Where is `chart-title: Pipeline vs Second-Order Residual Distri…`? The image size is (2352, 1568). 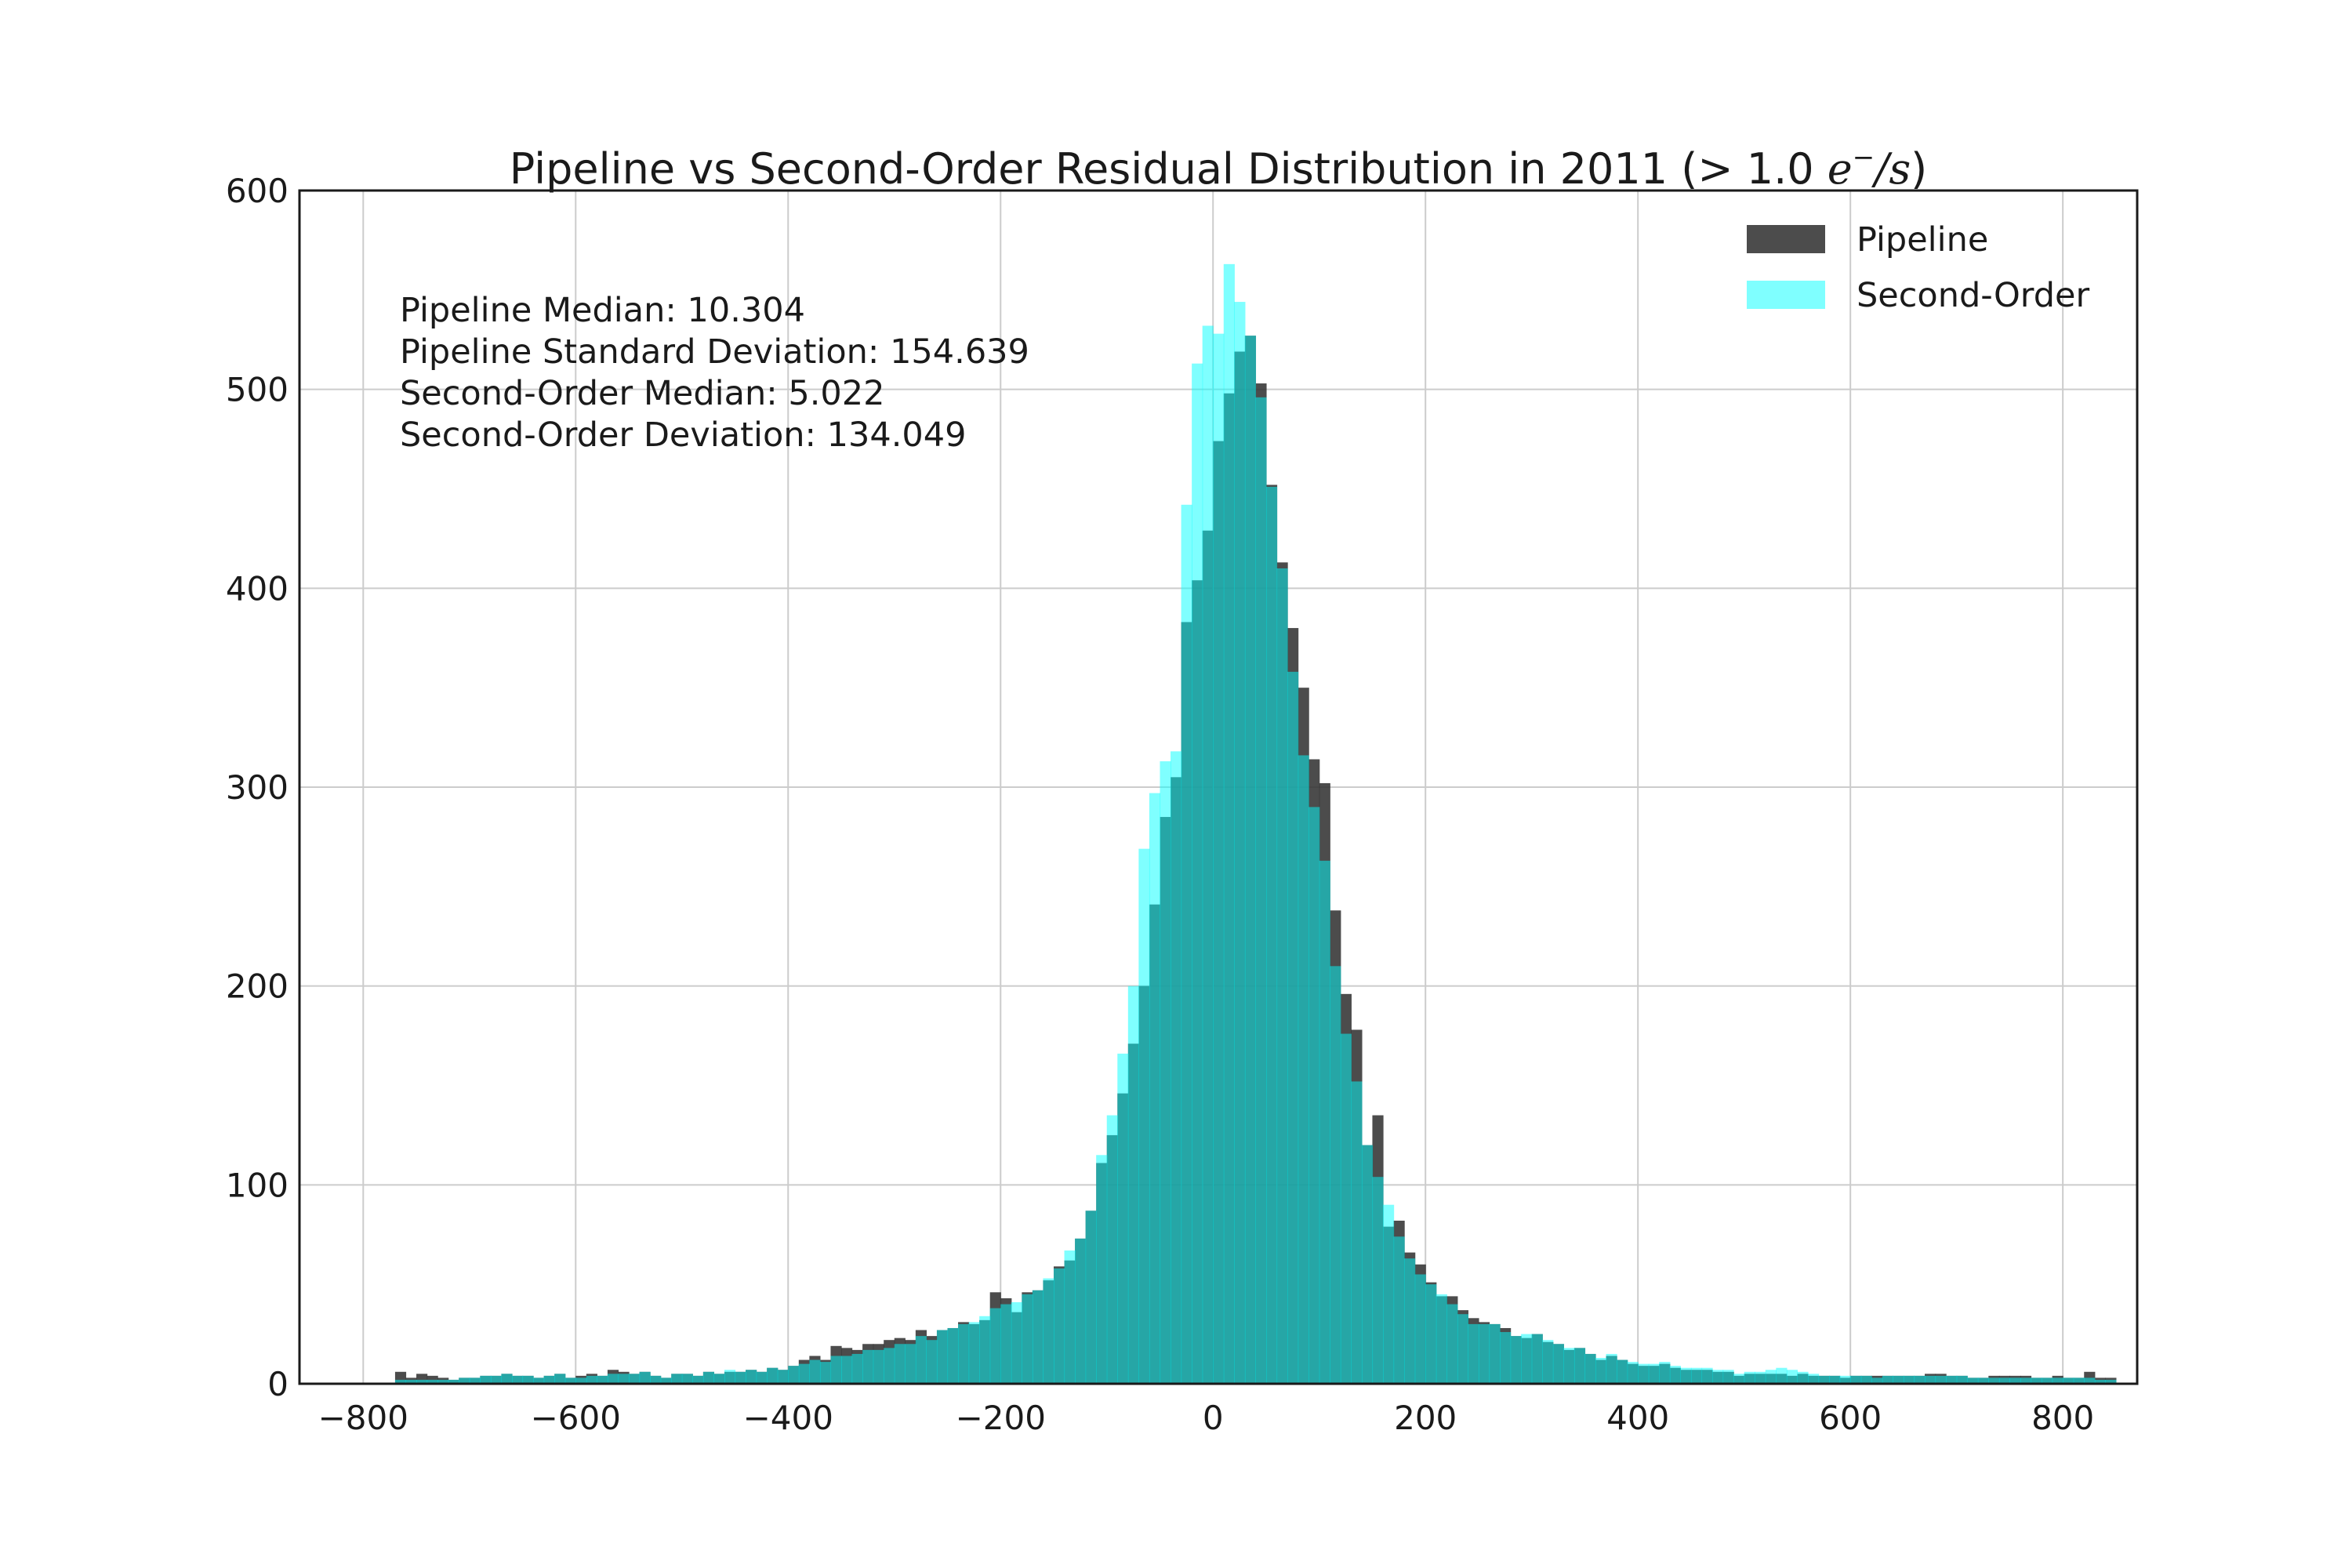
chart-title: Pipeline vs Second-Order Residual Distri… is located at coordinates (1218, 163).